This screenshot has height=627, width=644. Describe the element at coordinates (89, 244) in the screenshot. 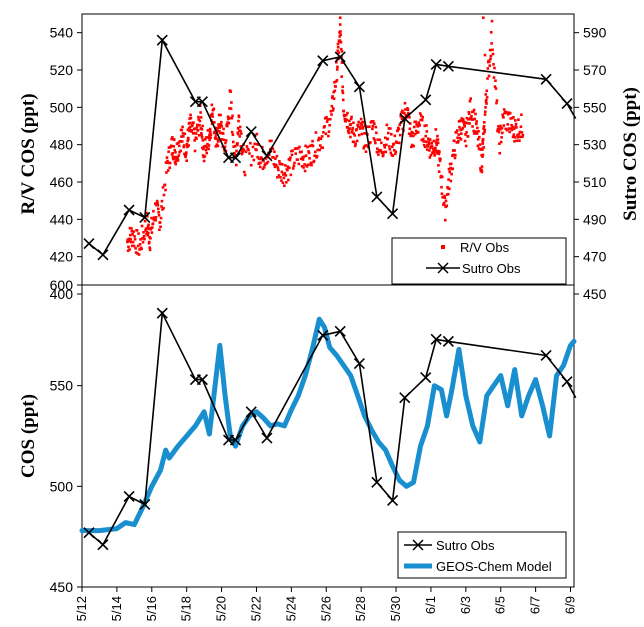

I see `top-sutro-marker` at that location.